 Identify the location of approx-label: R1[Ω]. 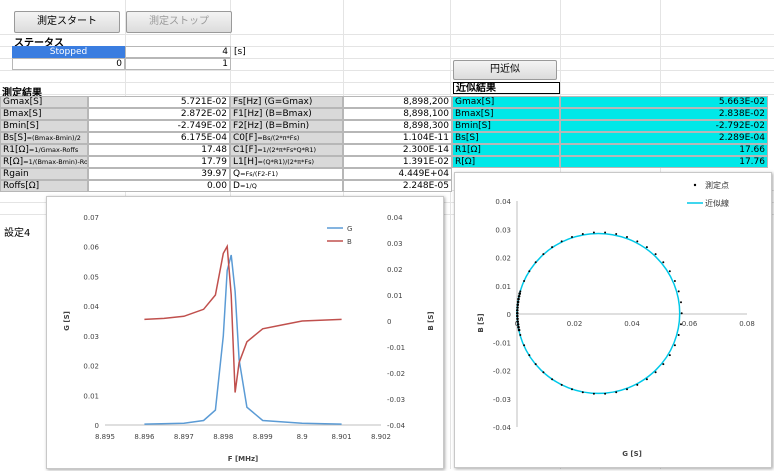
(506, 150).